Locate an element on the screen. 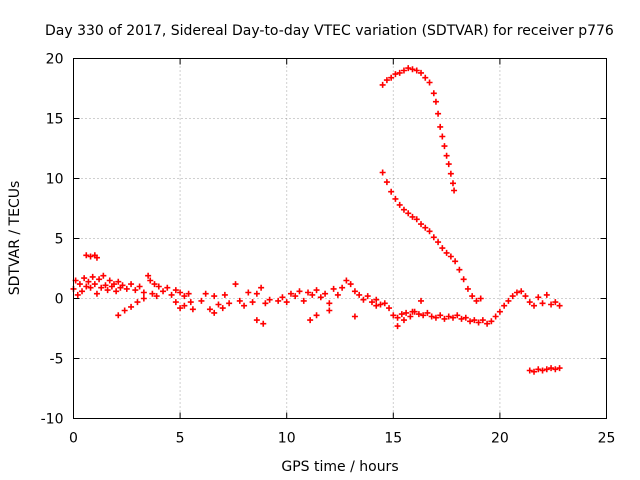  series-lower-branch is located at coordinates (270, 312).